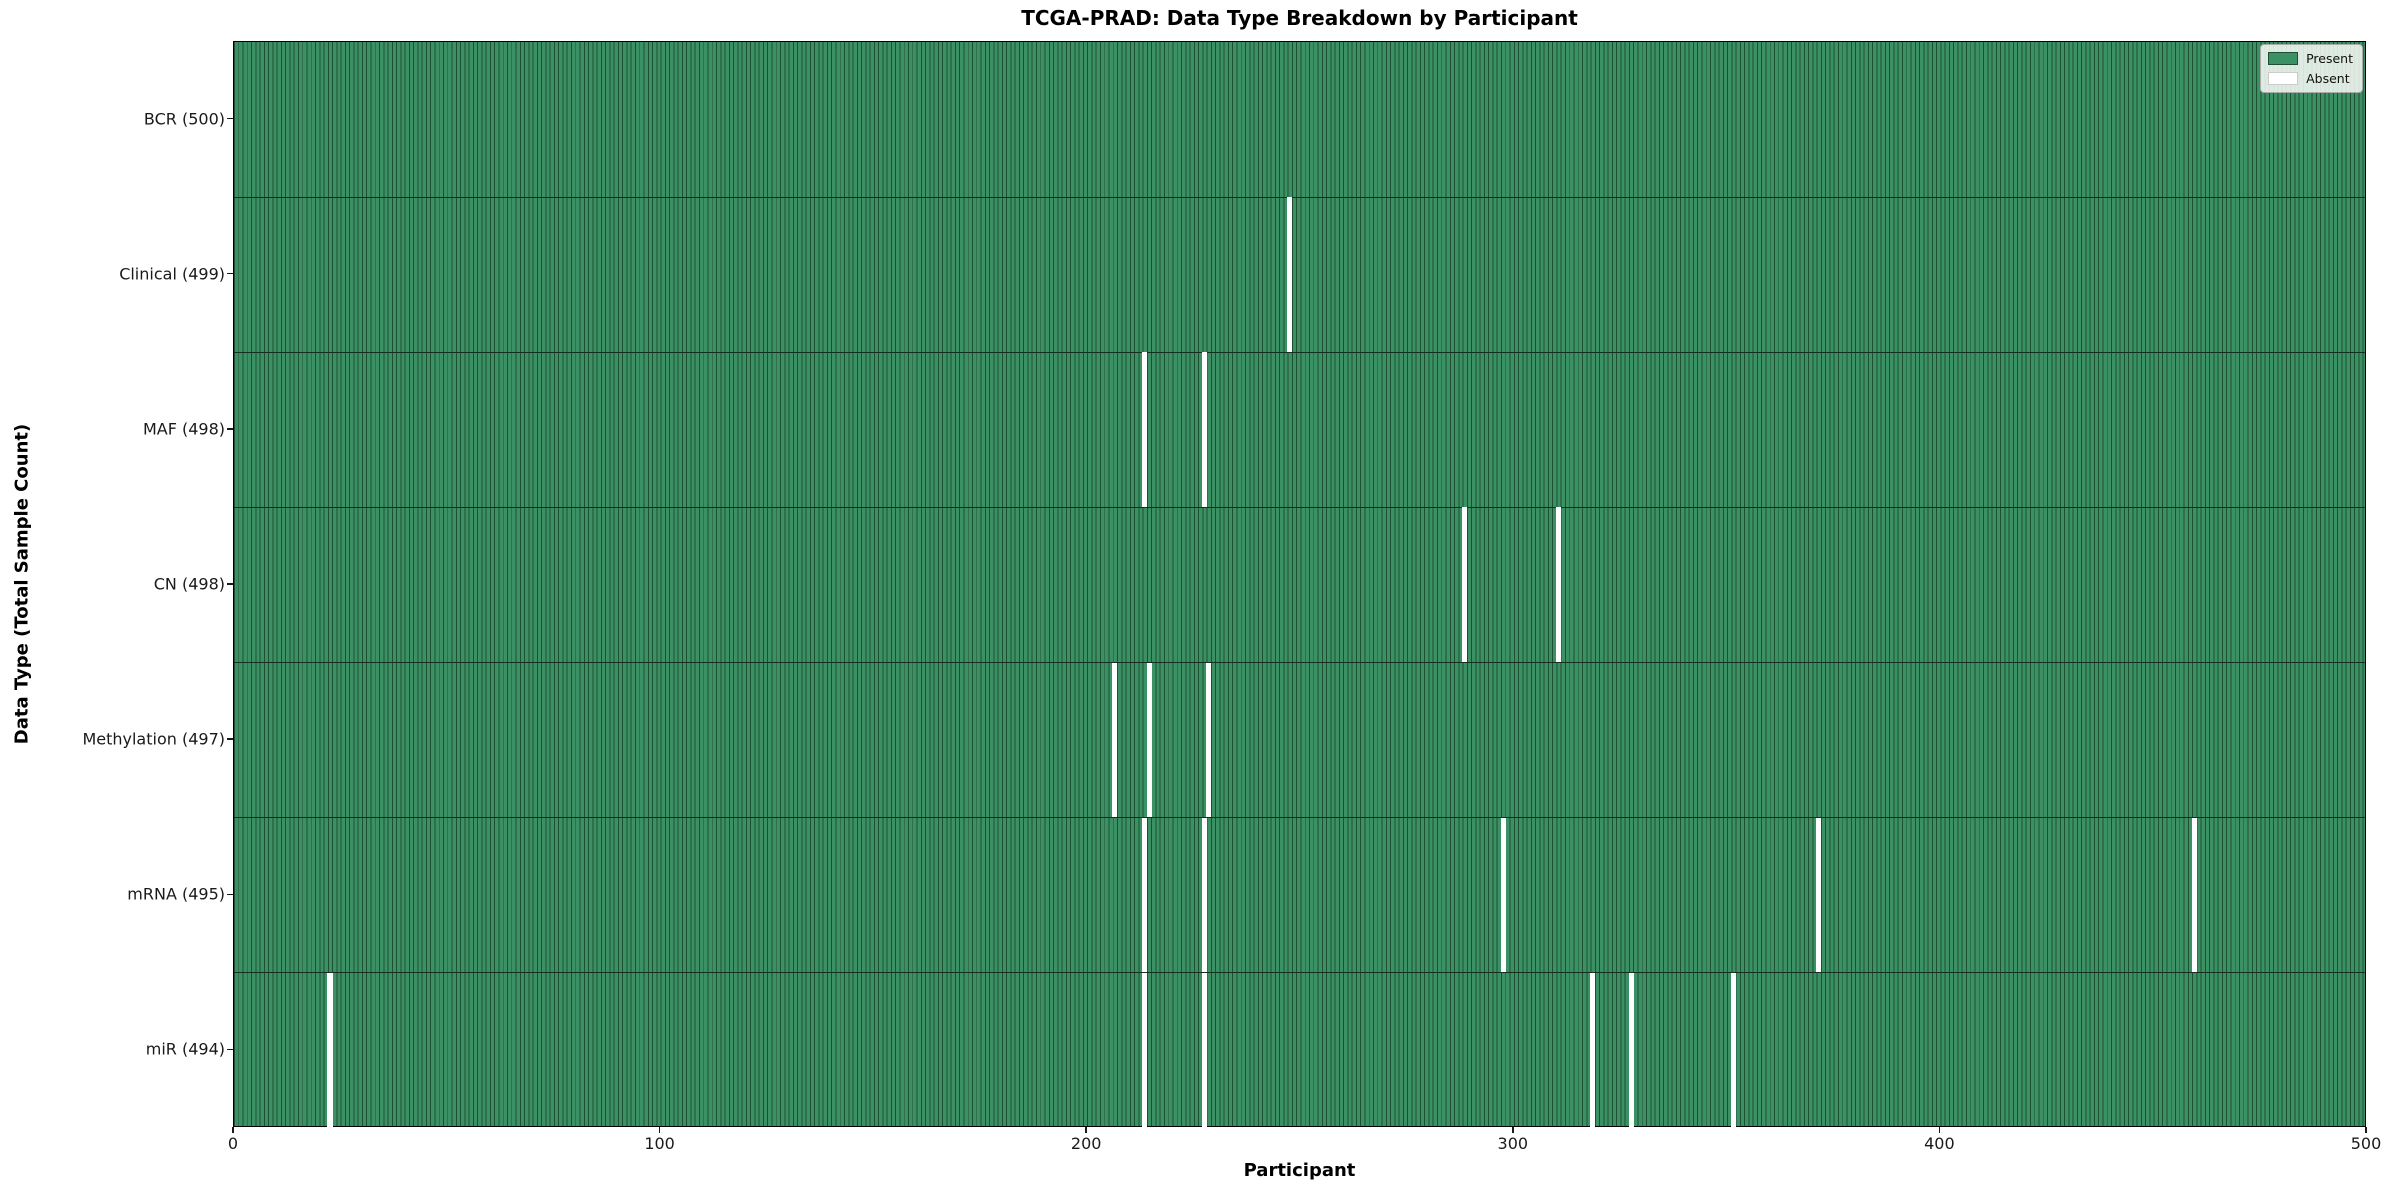  I want to click on y-tick-label-miR: miR (494), so click(185, 1049).